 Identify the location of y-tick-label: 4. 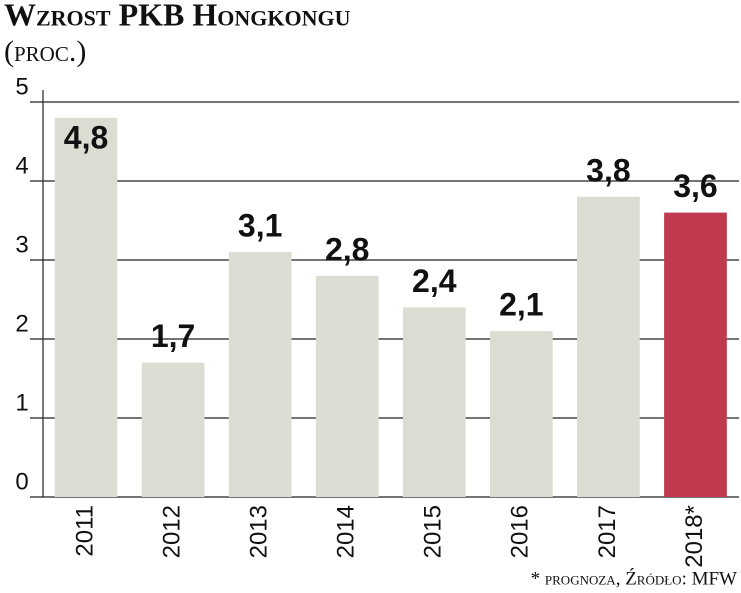
(21, 165).